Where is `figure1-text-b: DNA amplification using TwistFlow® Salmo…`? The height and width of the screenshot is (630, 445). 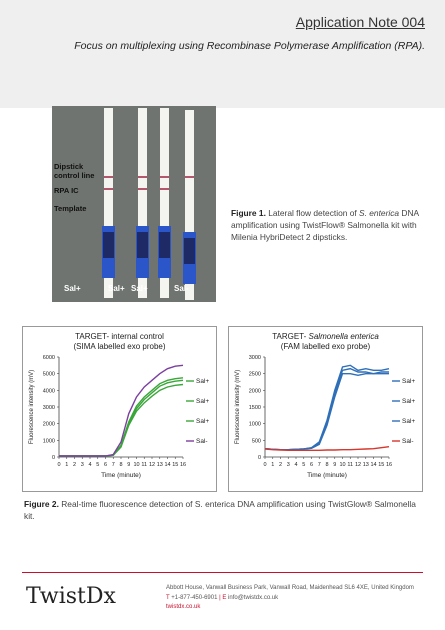 figure1-text-b: DNA amplification using TwistFlow® Salmo… is located at coordinates (325, 225).